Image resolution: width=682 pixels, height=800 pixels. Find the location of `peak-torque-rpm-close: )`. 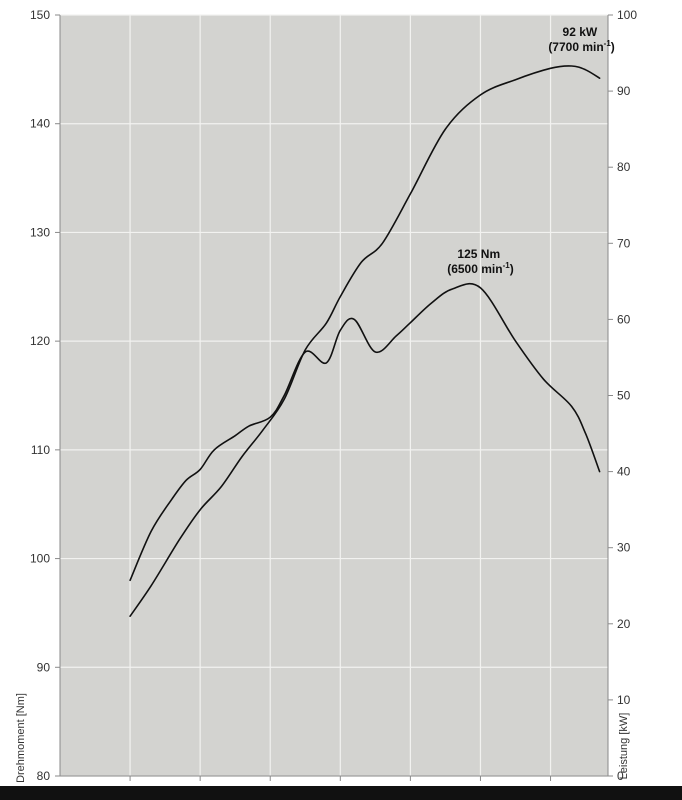

peak-torque-rpm-close: ) is located at coordinates (512, 269).